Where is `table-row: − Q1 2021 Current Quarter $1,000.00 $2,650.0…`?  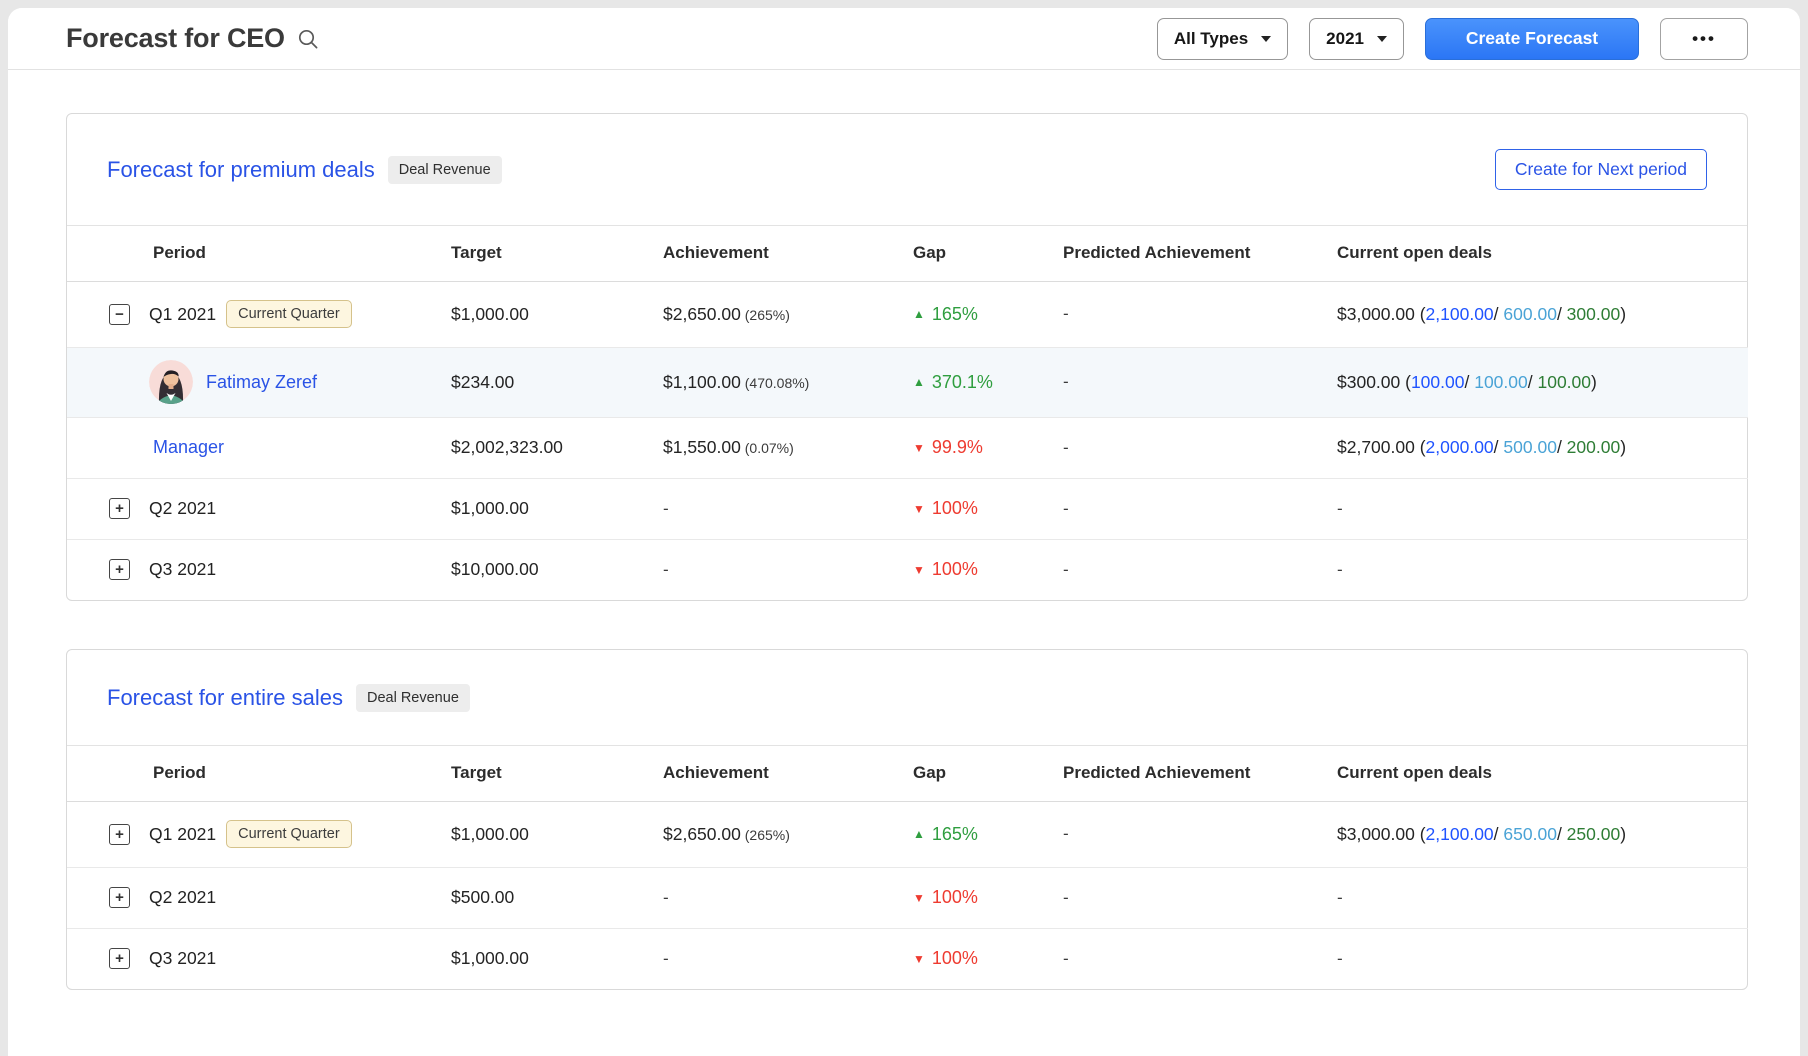
table-row: − Q1 2021 Current Quarter $1,000.00 $2,650.0… is located at coordinates (907, 314).